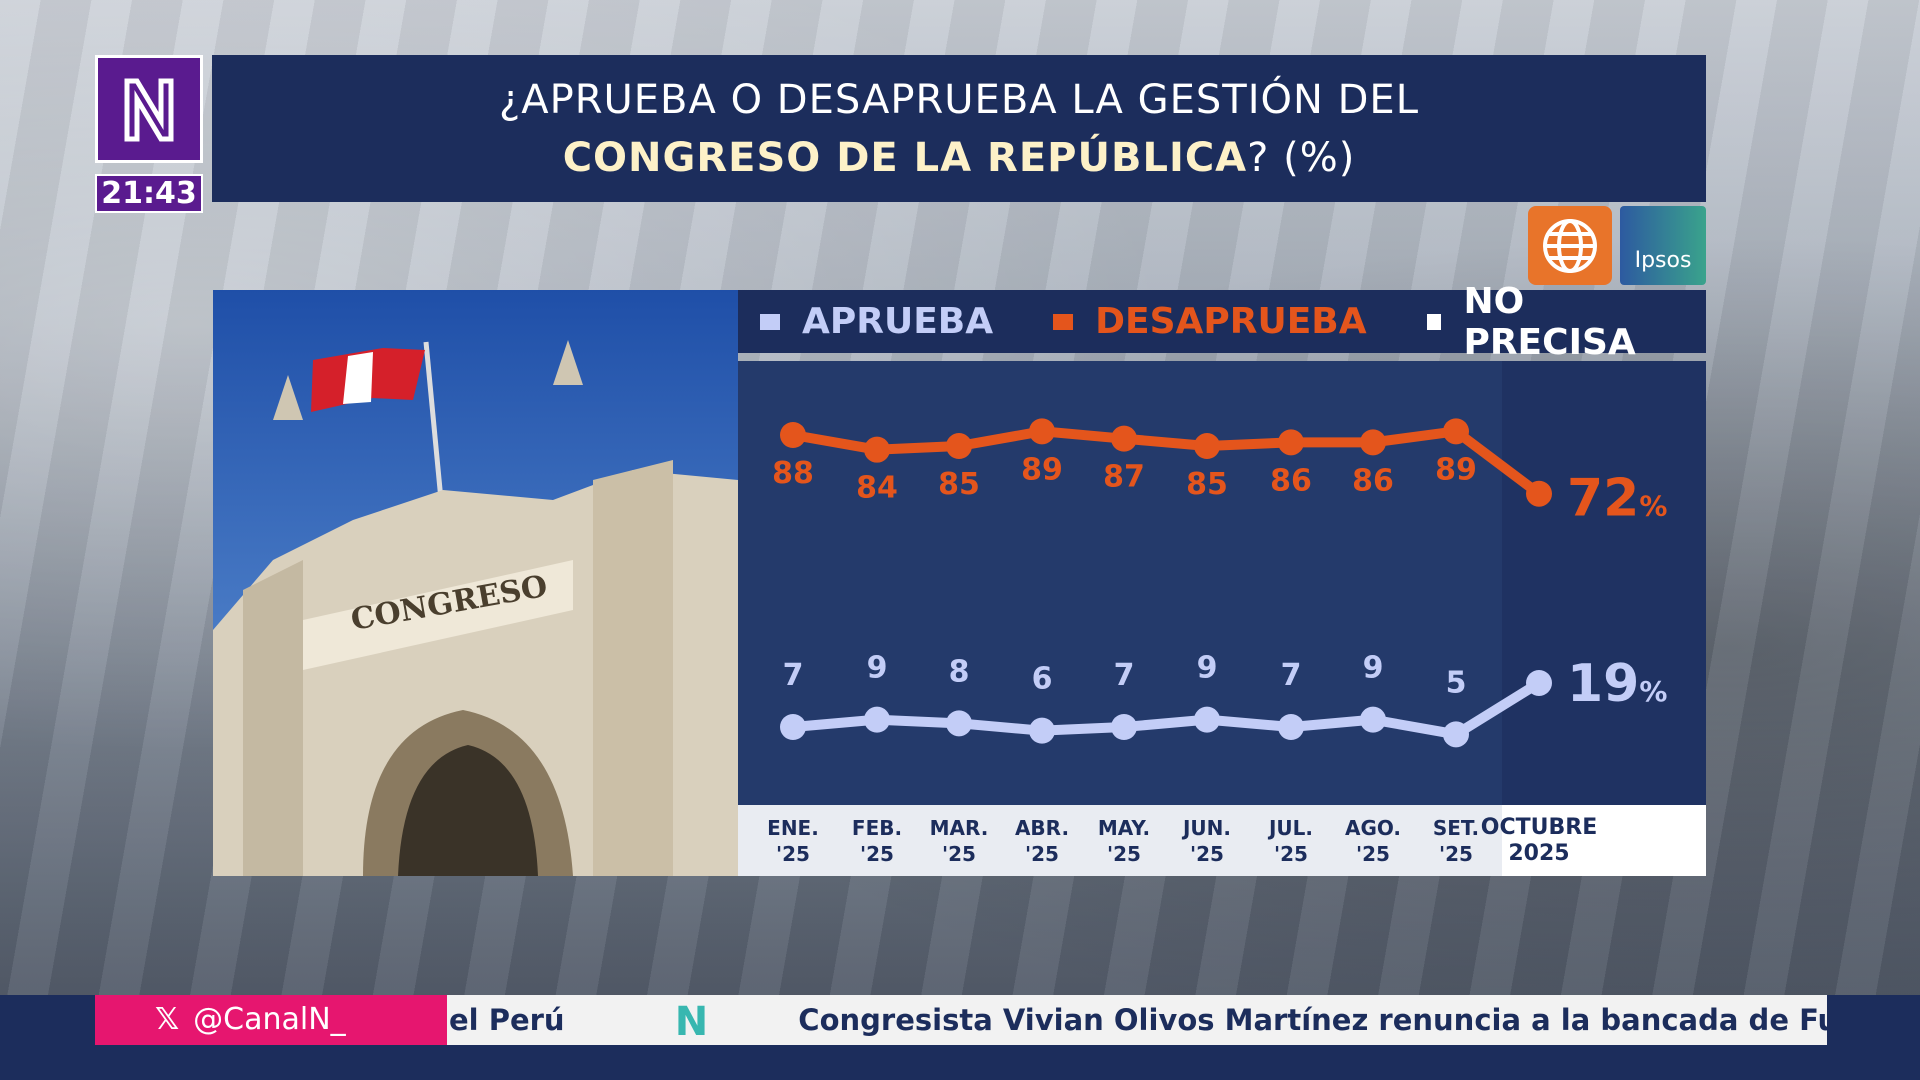 The image size is (1920, 1080). Describe the element at coordinates (1549, 321) in the screenshot. I see `legend-label: NO PRECISA` at that location.